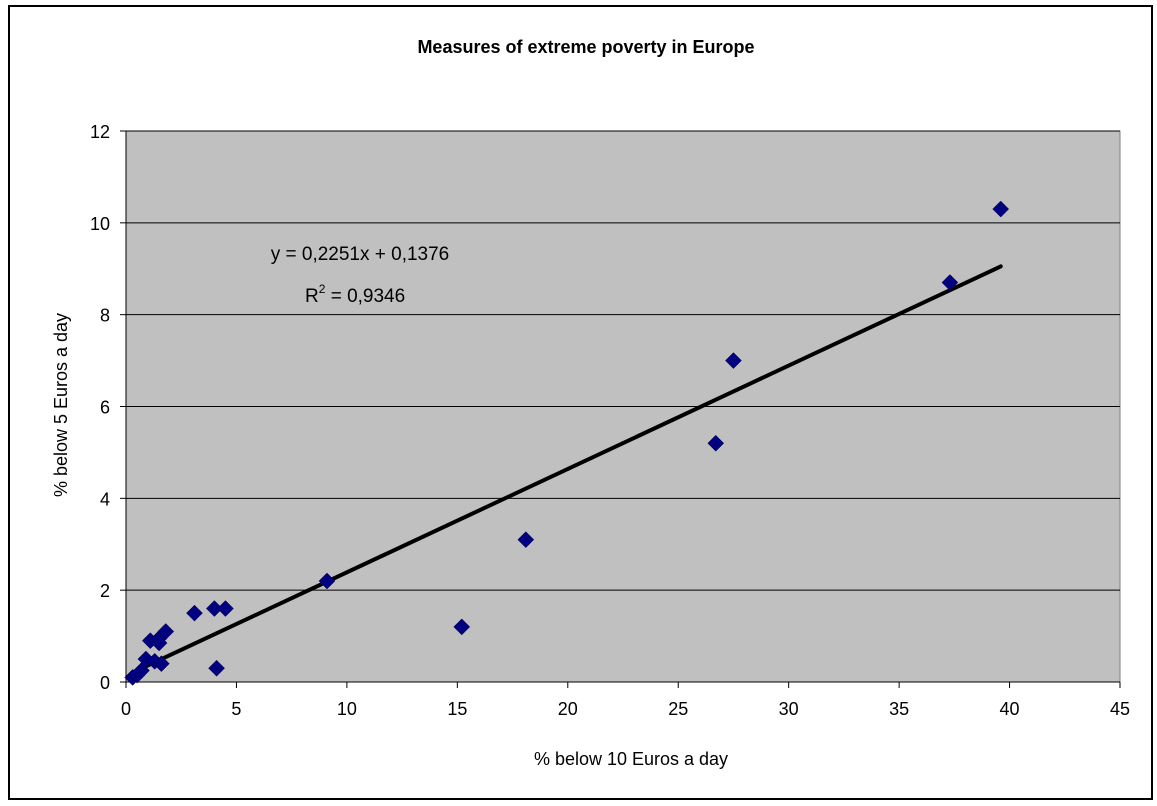 The image size is (1157, 806). What do you see at coordinates (236, 709) in the screenshot?
I see `x-tick-label: 5` at bounding box center [236, 709].